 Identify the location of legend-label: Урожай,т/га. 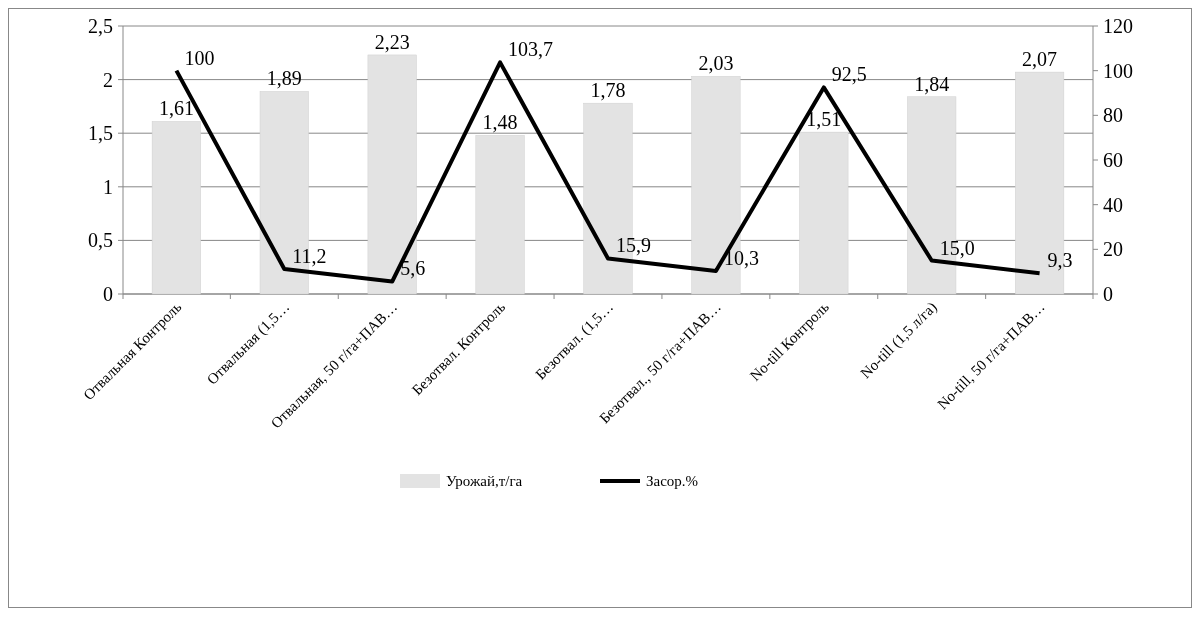
(484, 481).